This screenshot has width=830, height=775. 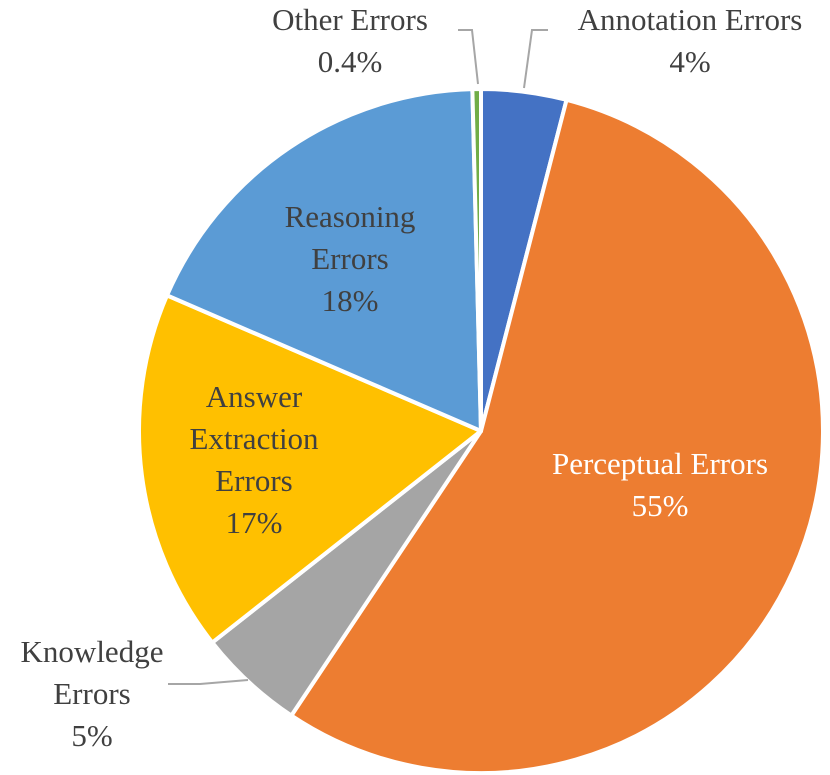 What do you see at coordinates (468, 57) in the screenshot?
I see `leader-line-other-errors` at bounding box center [468, 57].